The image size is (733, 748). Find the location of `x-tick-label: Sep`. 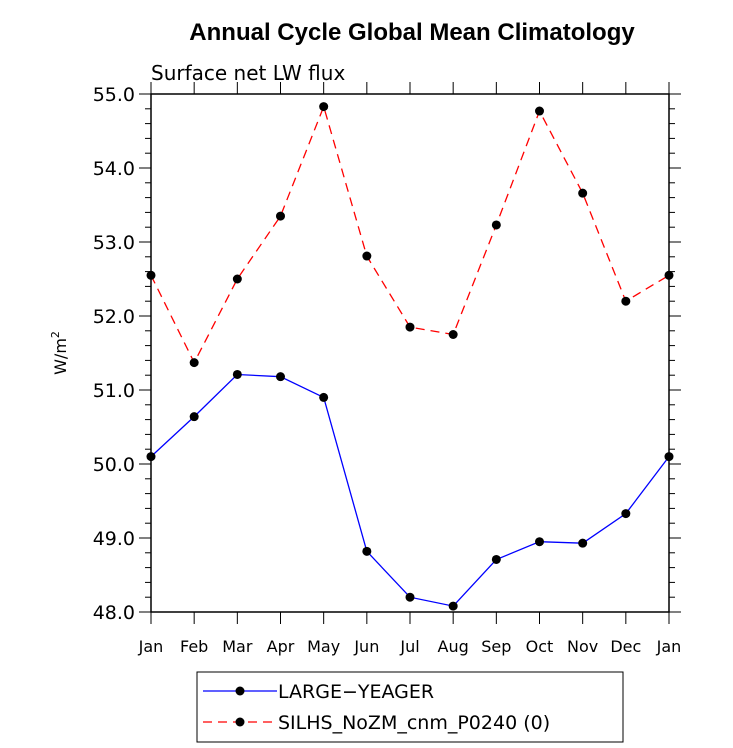

x-tick-label: Sep is located at coordinates (496, 646).